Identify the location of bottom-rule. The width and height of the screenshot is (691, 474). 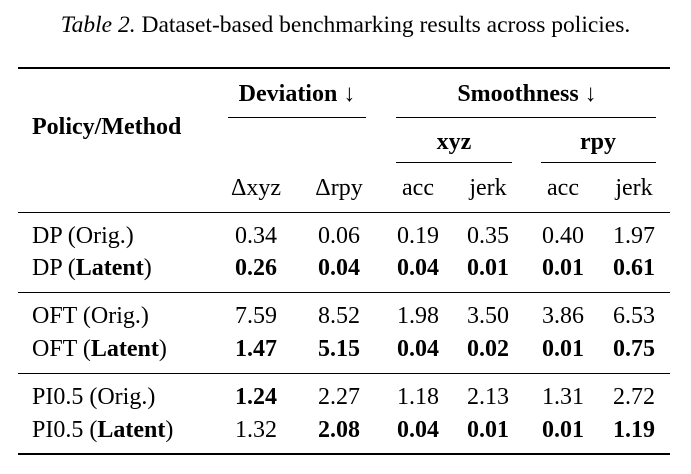
(344, 454).